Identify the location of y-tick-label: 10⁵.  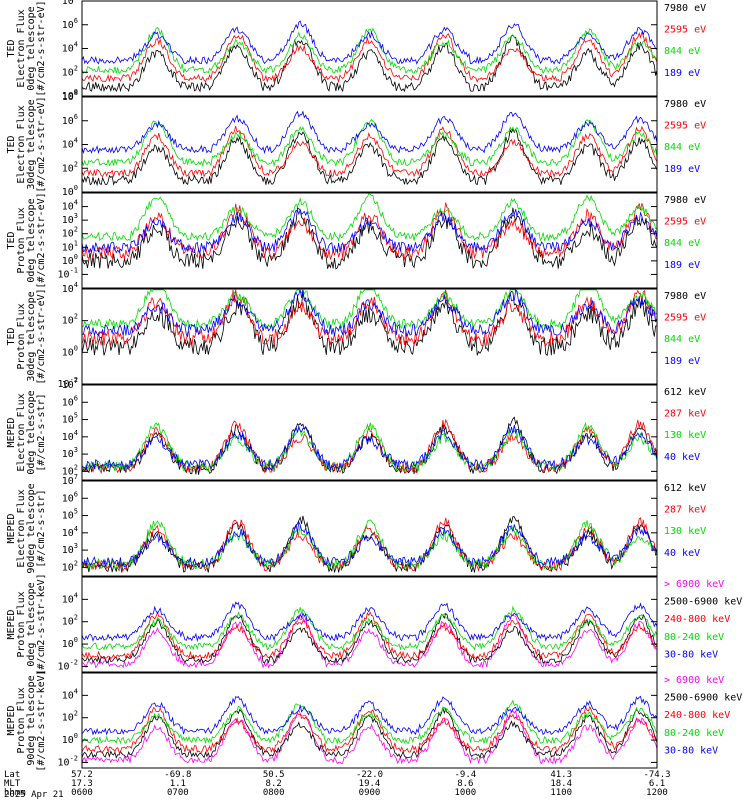
(70, 419).